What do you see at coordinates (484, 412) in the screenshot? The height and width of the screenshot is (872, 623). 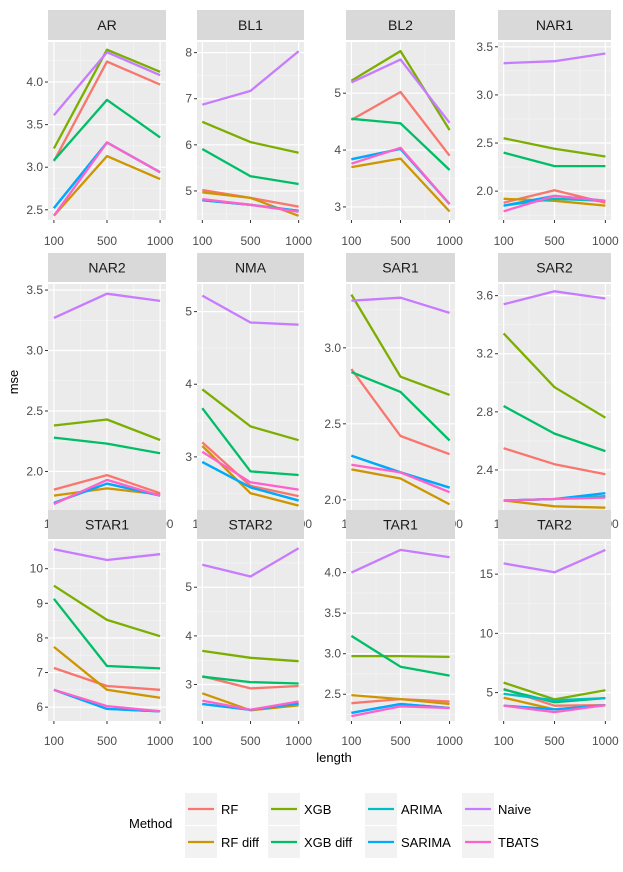 I see `y-tick-label: 2.8` at bounding box center [484, 412].